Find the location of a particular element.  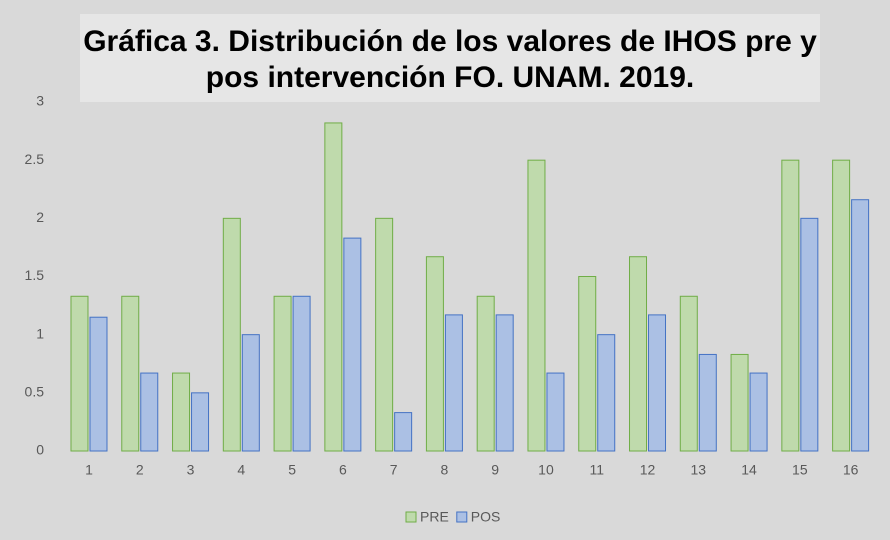

y-tick-label: 2 is located at coordinates (40, 217).